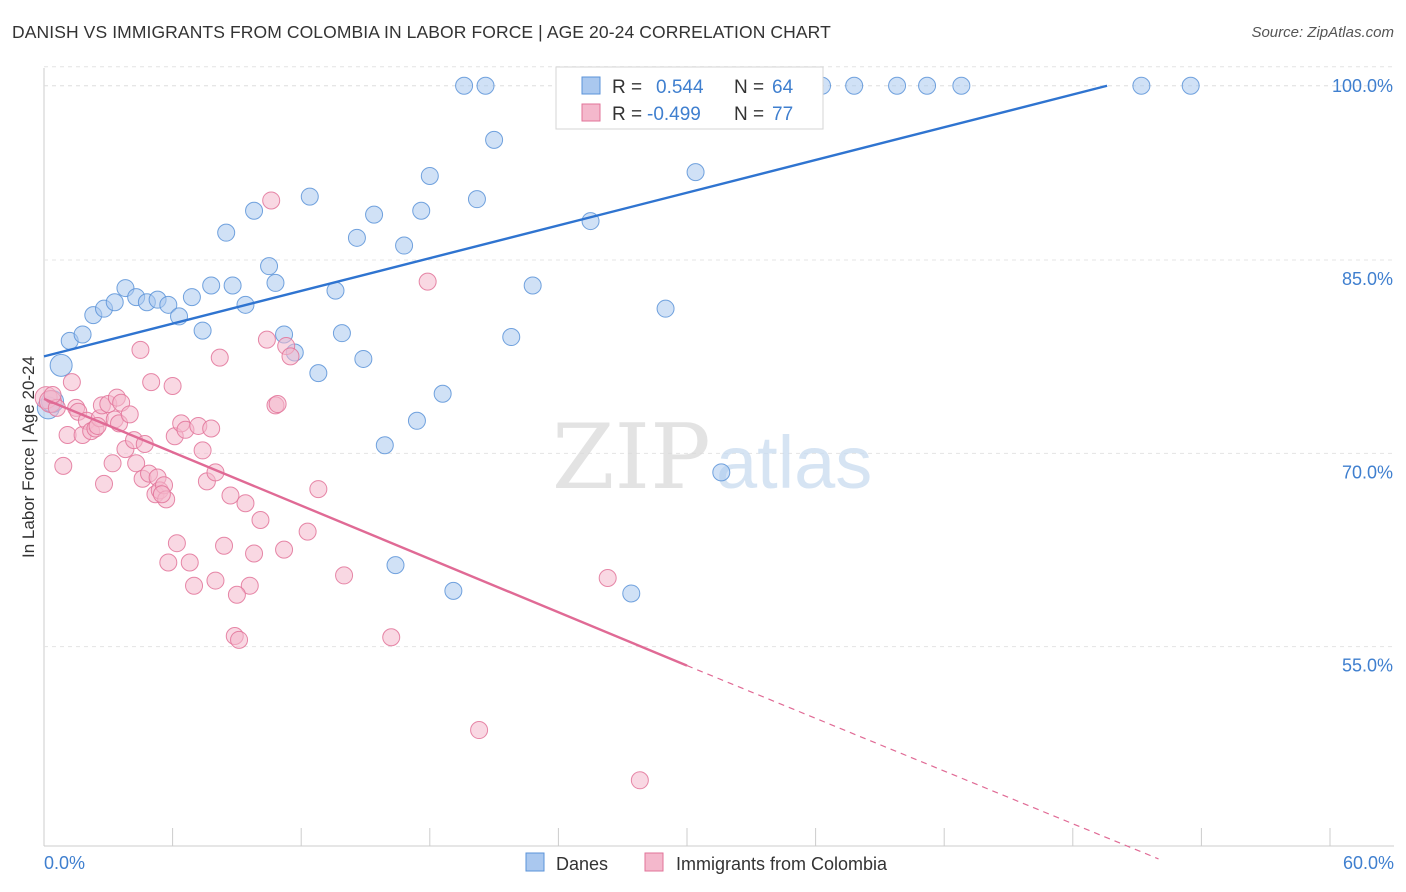  Describe the element at coordinates (591, 112) in the screenshot. I see `legend-swatch-colombia` at that location.